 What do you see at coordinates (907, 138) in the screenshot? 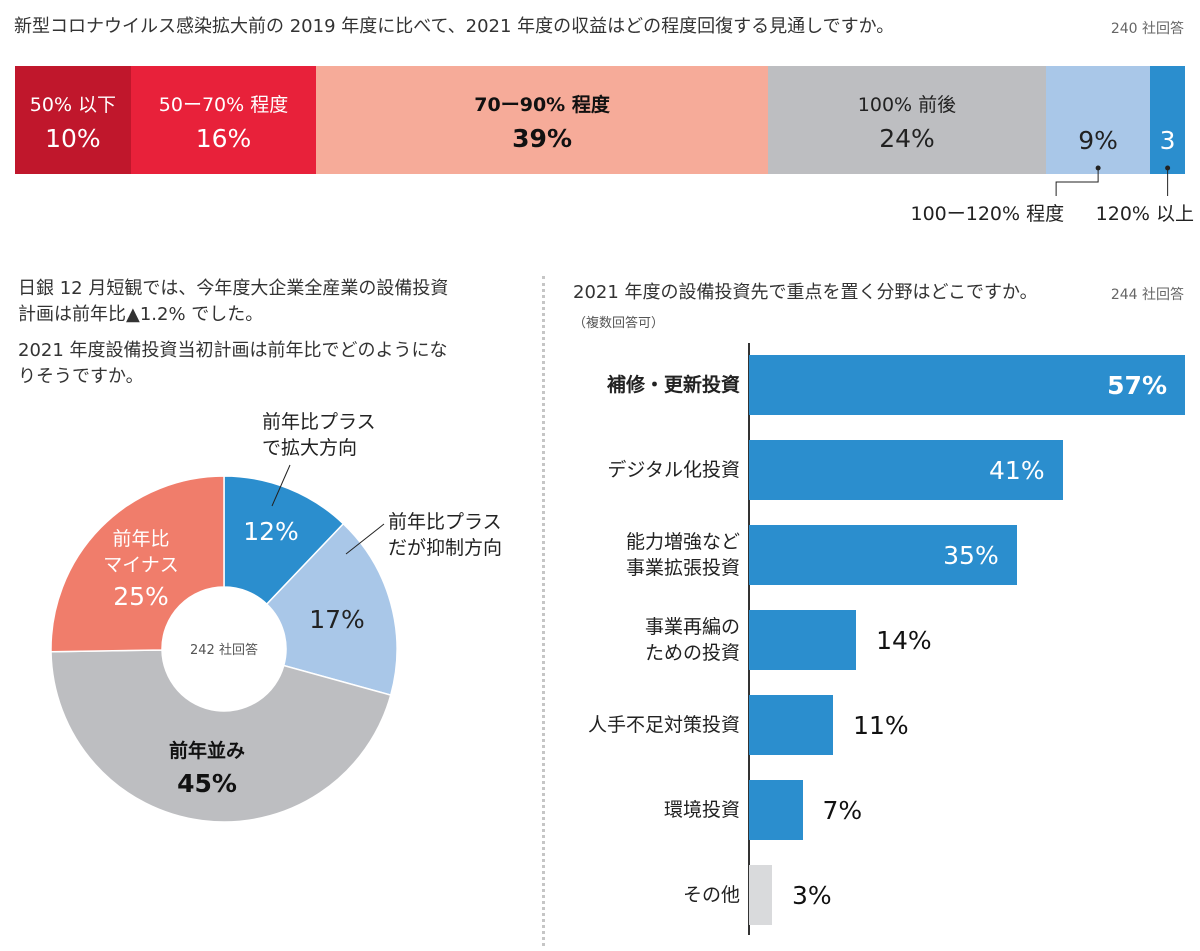
I see `segment-value: 24%` at bounding box center [907, 138].